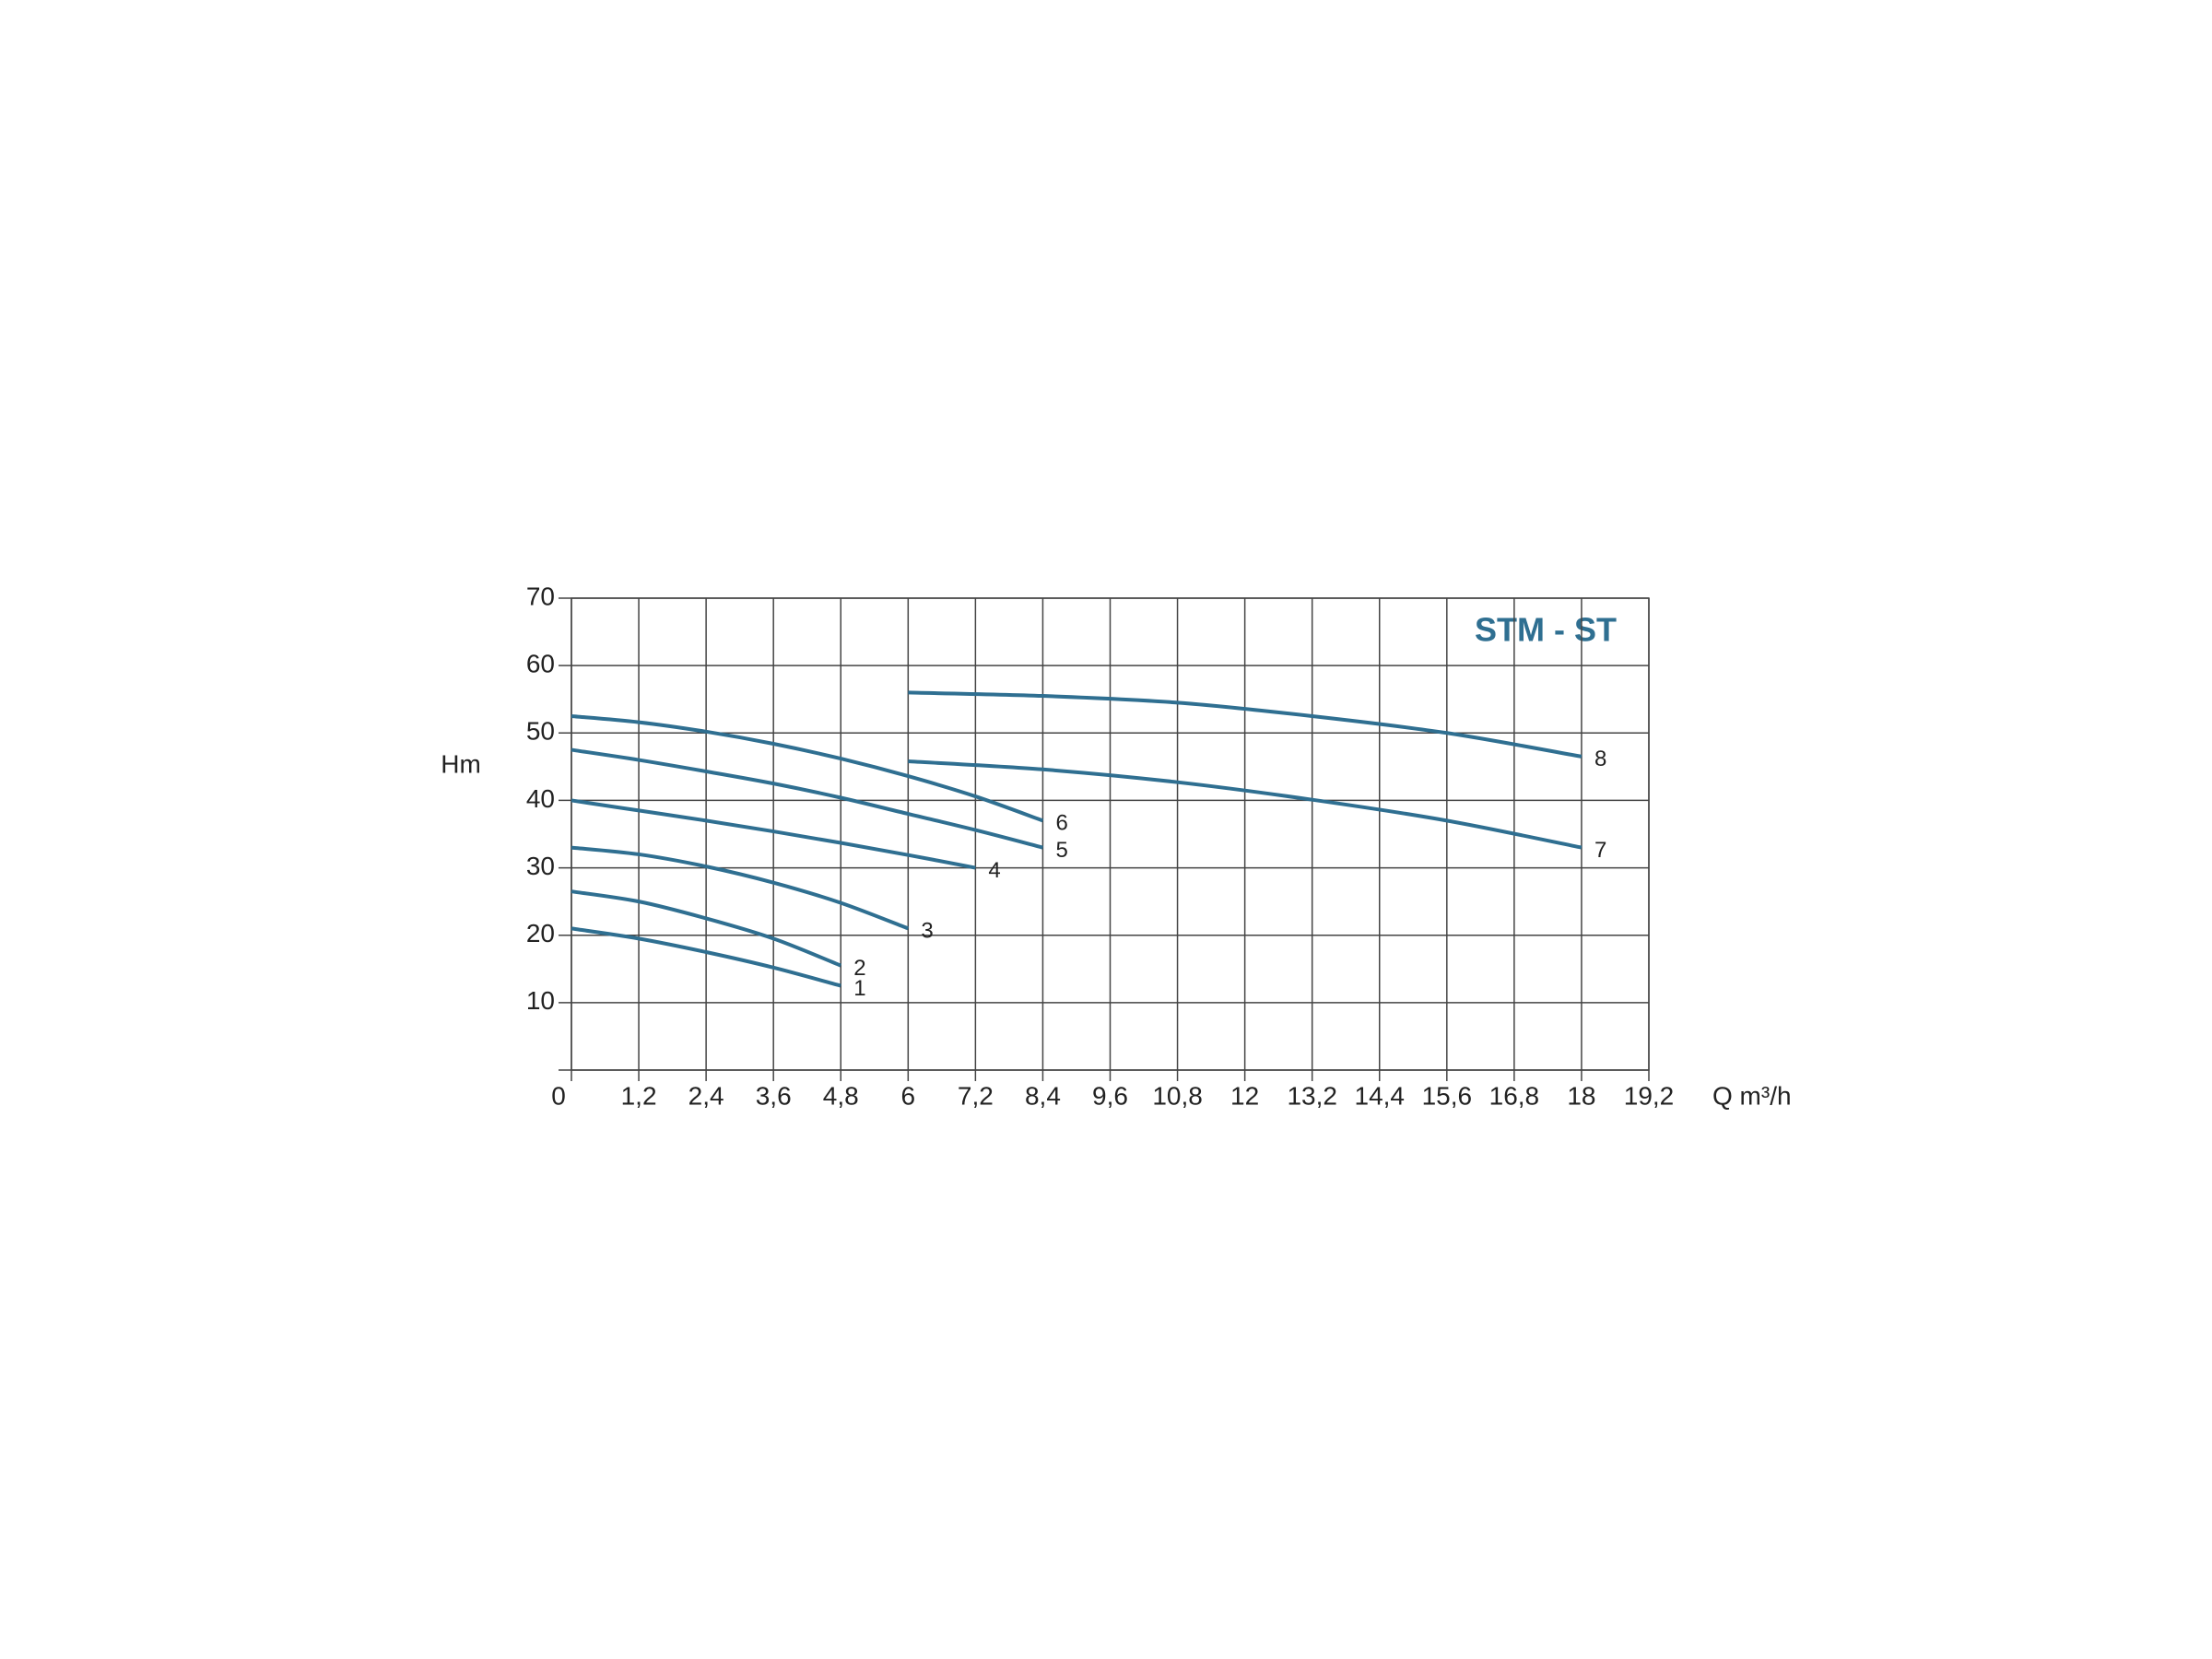 This screenshot has width=2212, height=1659. I want to click on curve-label: 3, so click(927, 931).